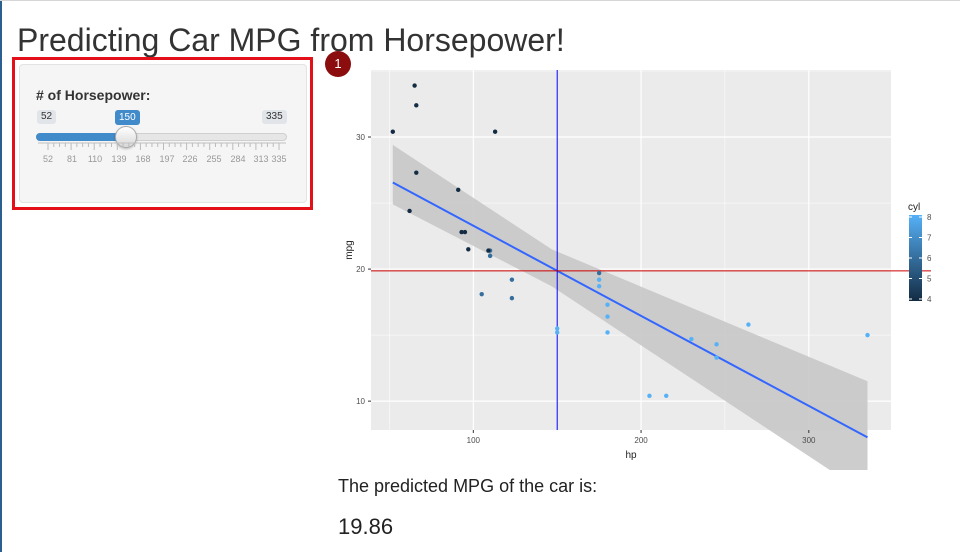  I want to click on slider-min-badge: 52, so click(47, 117).